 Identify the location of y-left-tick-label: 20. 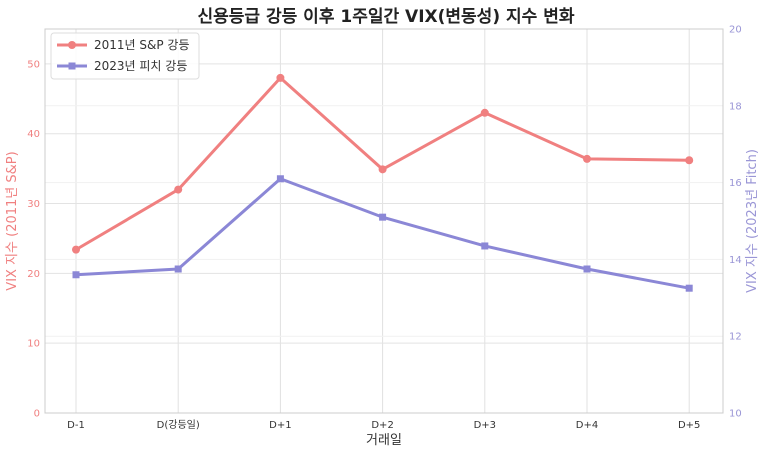
(33, 274).